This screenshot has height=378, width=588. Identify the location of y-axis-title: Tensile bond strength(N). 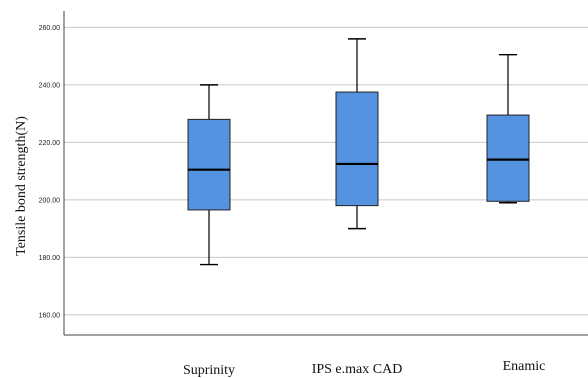
(21, 186).